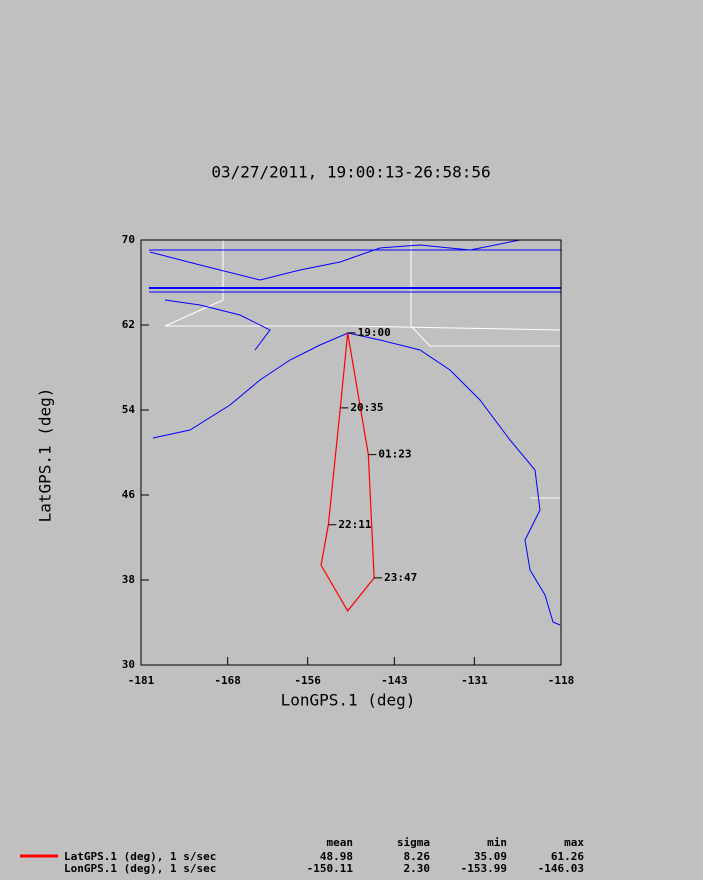  What do you see at coordinates (347, 472) in the screenshot?
I see `track-line` at bounding box center [347, 472].